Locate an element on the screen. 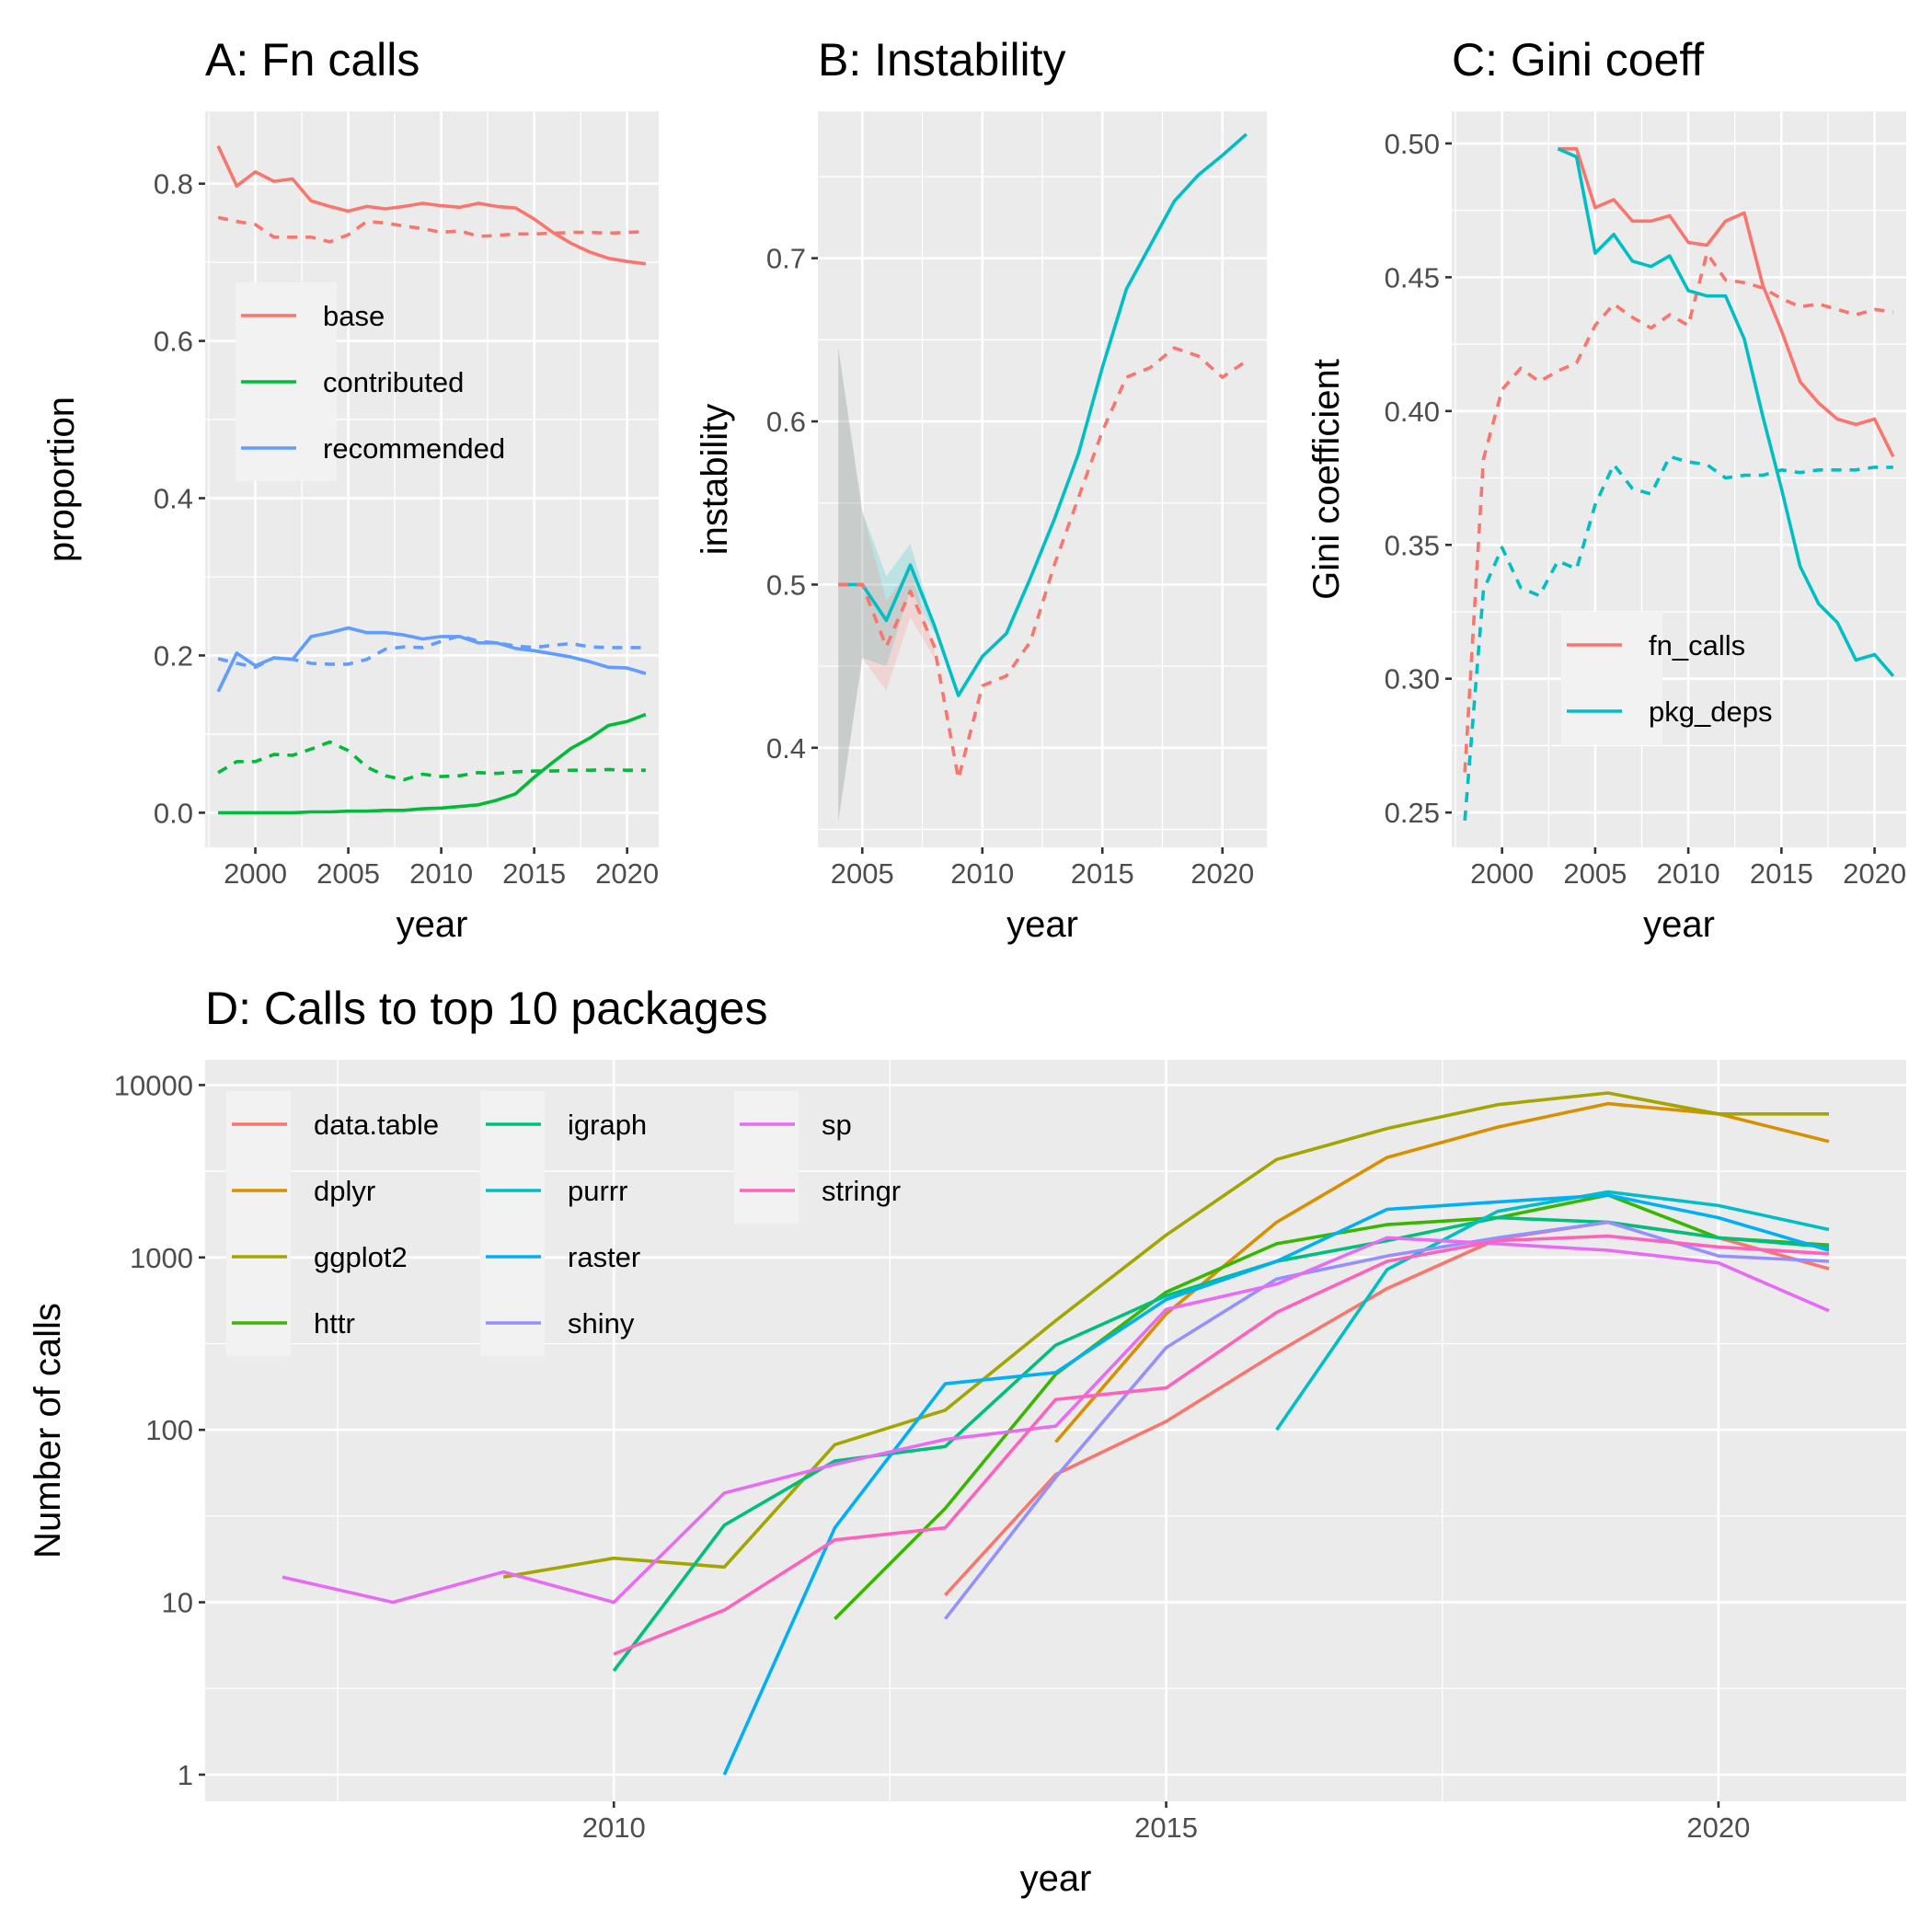 Image resolution: width=1932 pixels, height=1932 pixels. y-axis-title: proportion is located at coordinates (61, 479).